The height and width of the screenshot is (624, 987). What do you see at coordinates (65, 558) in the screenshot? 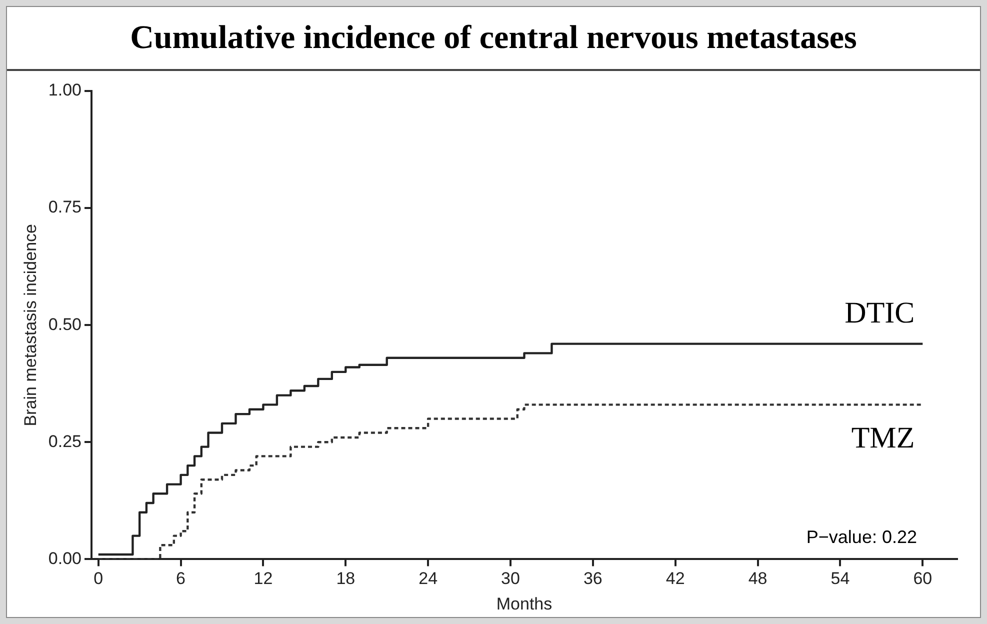
I see `y-tick-label: 0.00` at bounding box center [65, 558].